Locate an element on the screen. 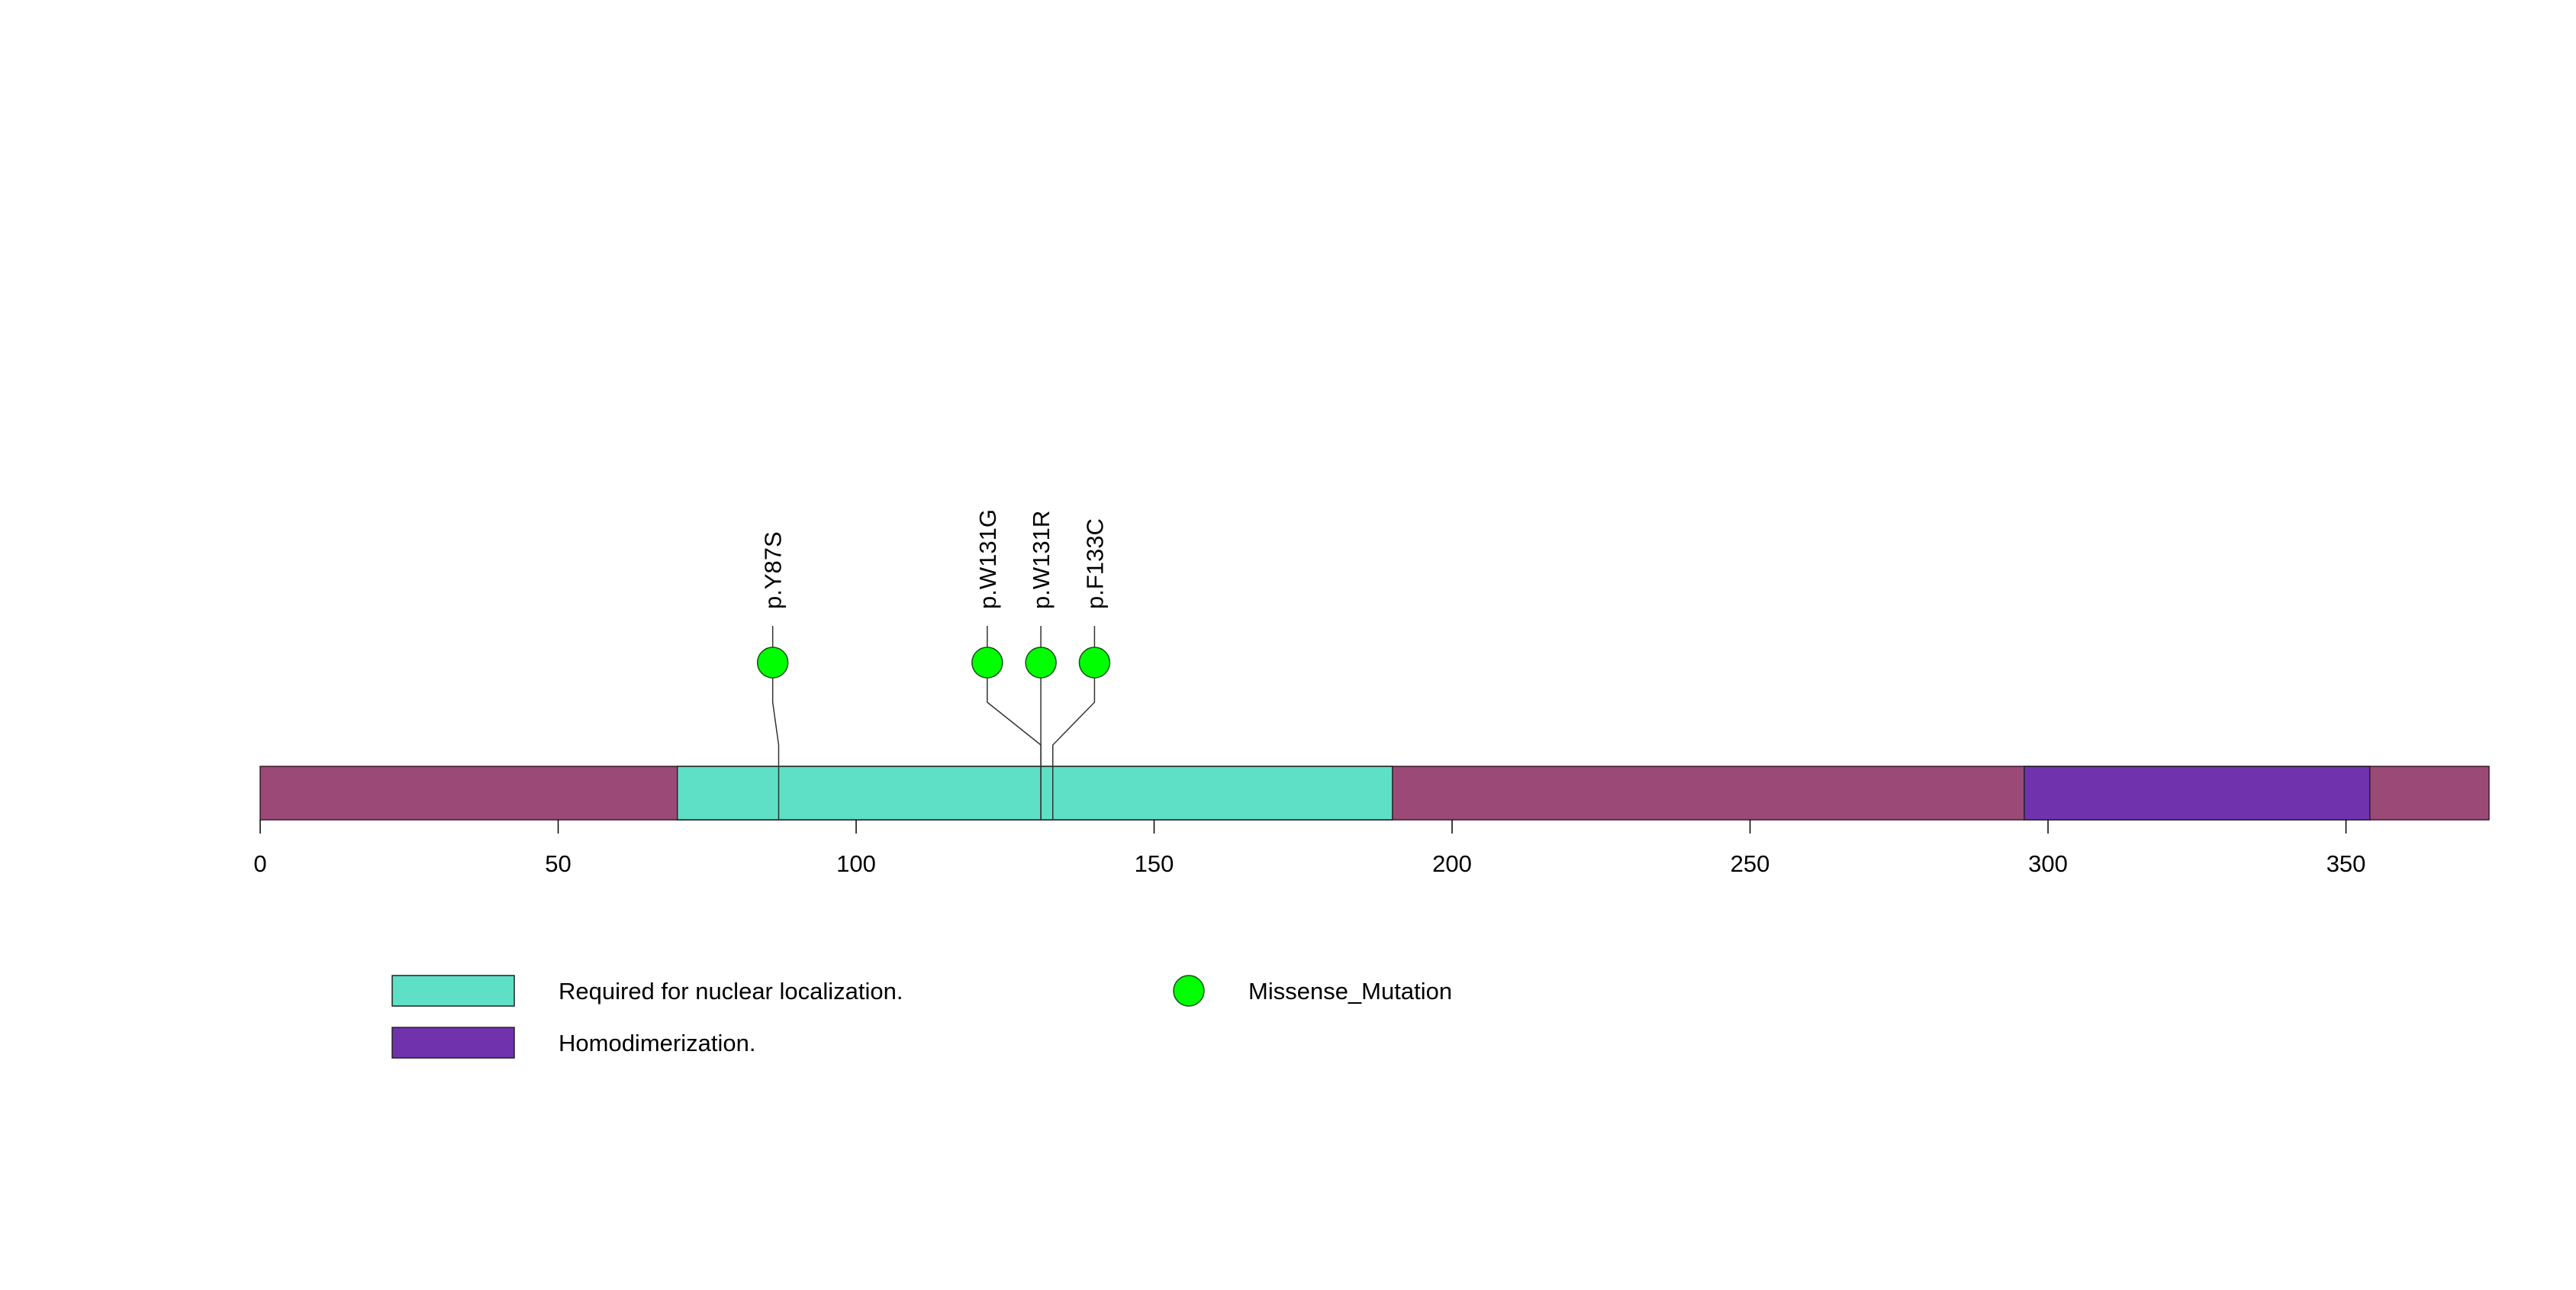  mutation-head-pw131g is located at coordinates (987, 663).